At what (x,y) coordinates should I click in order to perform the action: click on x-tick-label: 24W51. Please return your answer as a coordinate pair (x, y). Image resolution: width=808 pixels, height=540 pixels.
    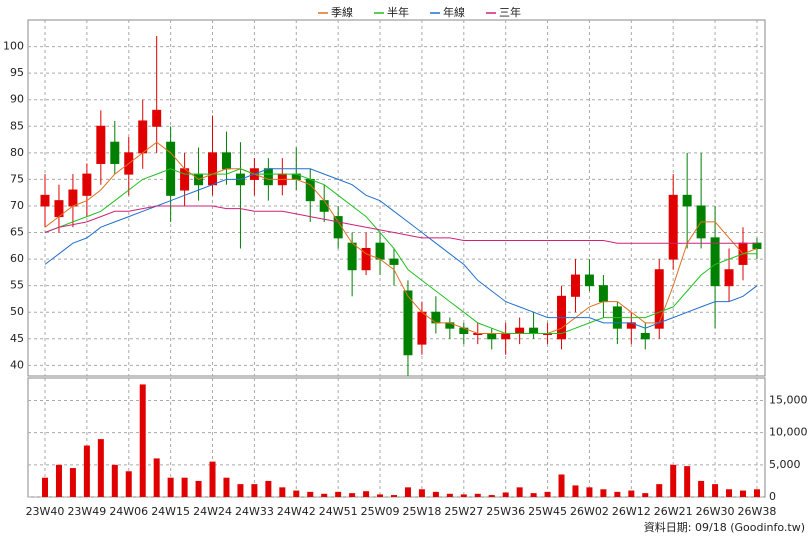
    Looking at the image, I should click on (338, 511).